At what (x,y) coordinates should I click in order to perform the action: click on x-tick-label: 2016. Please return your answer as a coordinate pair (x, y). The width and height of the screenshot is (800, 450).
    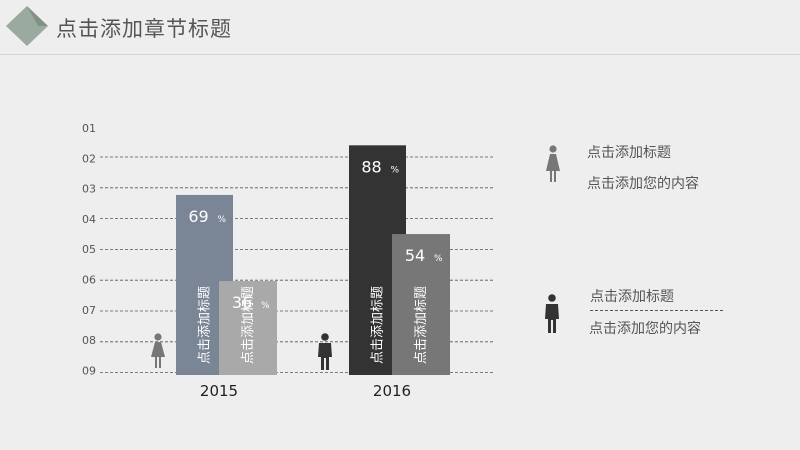
    Looking at the image, I should click on (392, 391).